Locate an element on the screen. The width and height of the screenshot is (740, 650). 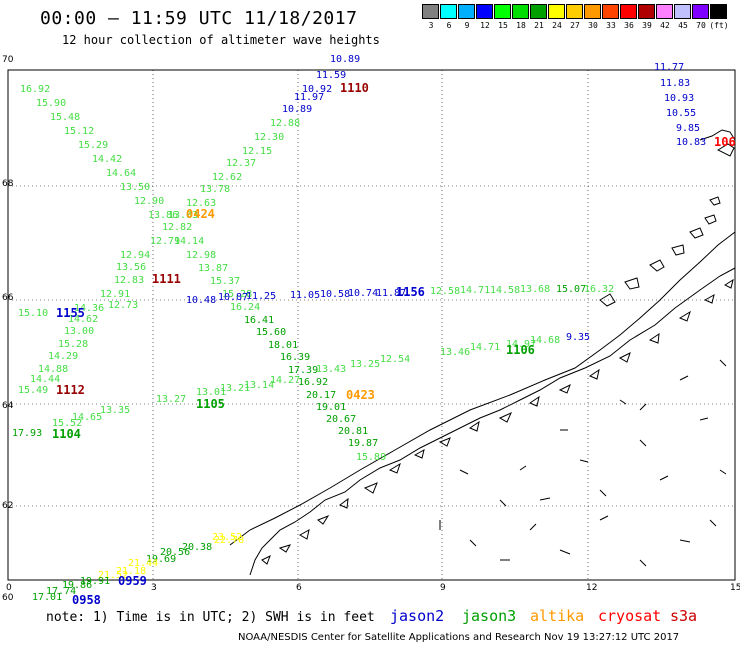
wave-height-label: 23.52 is located at coordinates (227, 537).